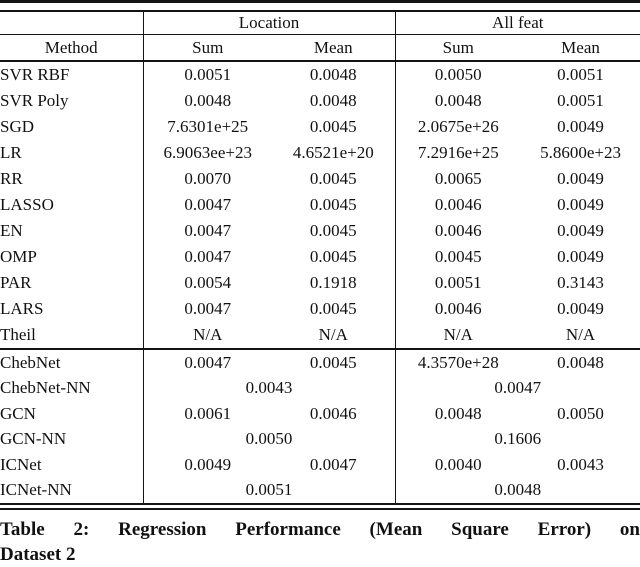 The height and width of the screenshot is (567, 640). I want to click on column-group-location: Location, so click(269, 23).